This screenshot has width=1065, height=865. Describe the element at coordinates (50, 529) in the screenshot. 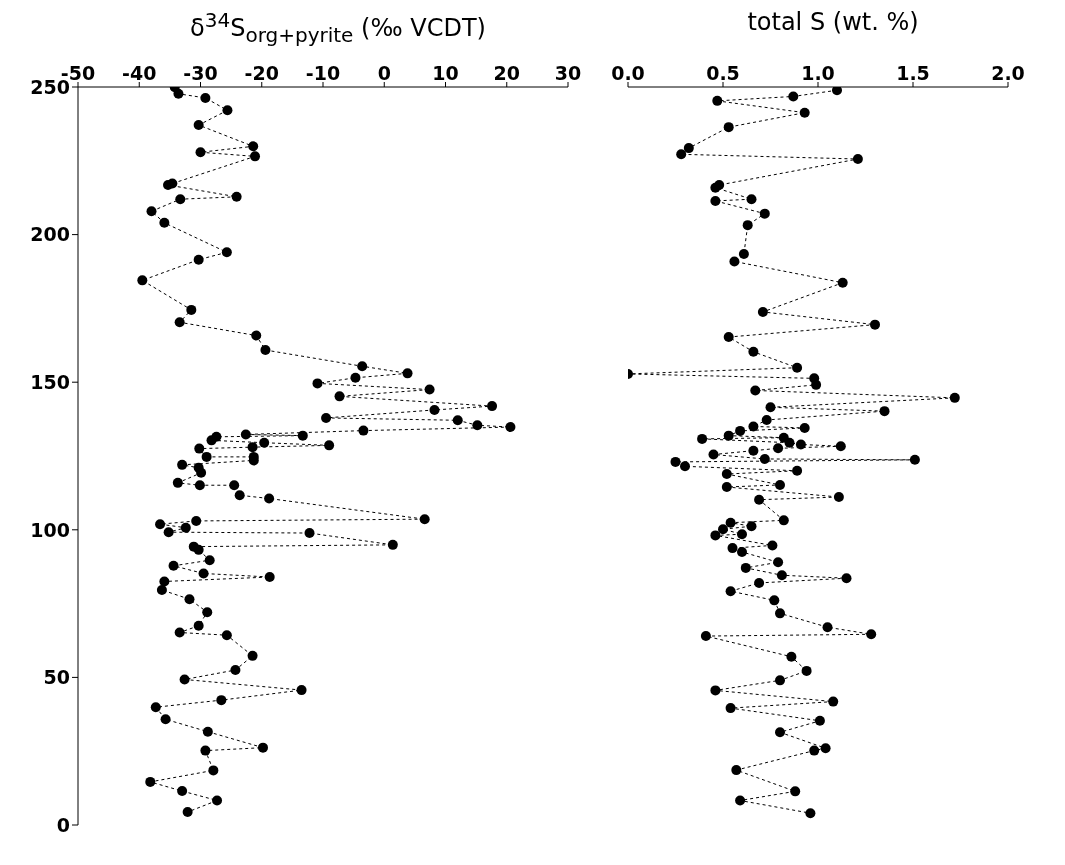

I see `y-tick-label: 100` at that location.